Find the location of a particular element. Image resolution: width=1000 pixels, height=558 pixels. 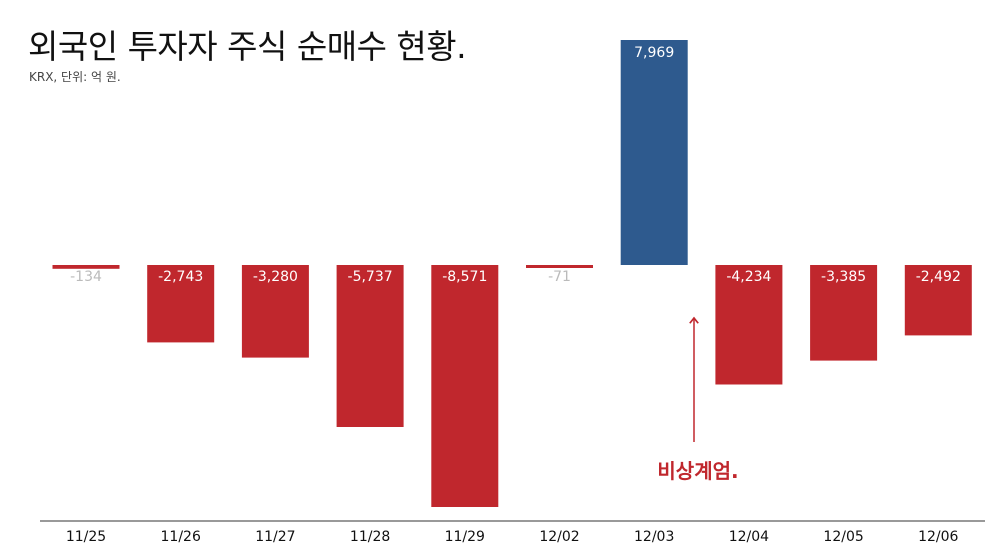

value-label-11-26: -2,743 is located at coordinates (180, 277).